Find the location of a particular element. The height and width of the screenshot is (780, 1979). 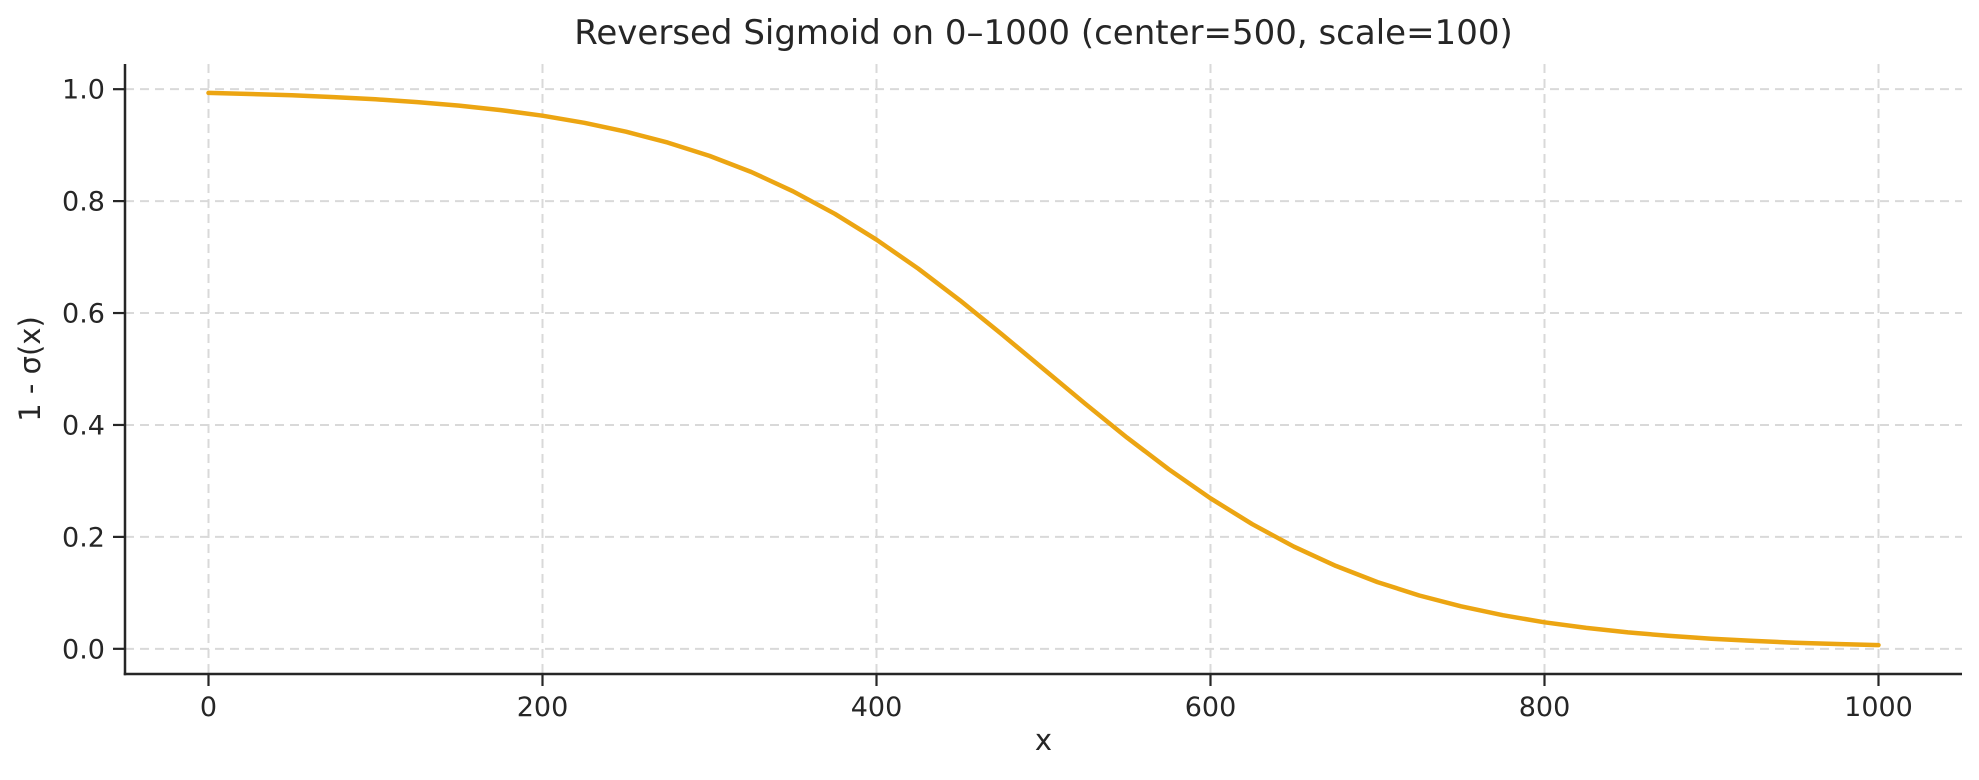

x-tick-label: 0 is located at coordinates (208, 707).